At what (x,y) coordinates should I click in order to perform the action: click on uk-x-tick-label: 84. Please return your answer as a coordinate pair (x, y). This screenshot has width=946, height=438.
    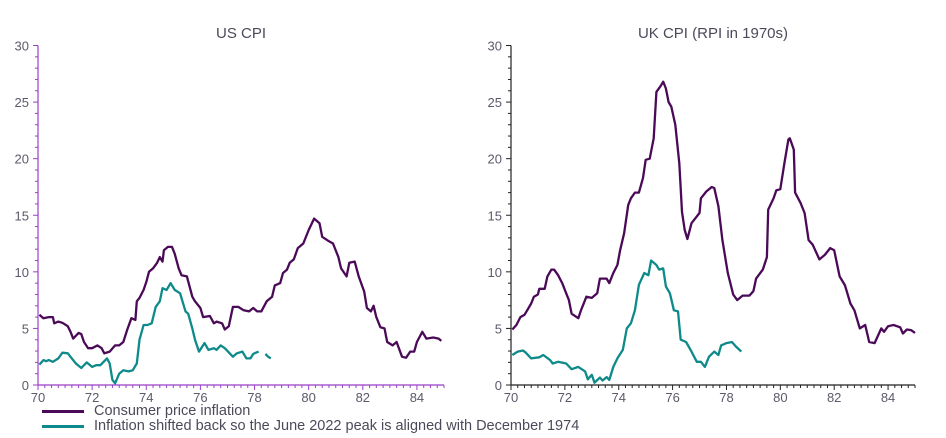
    Looking at the image, I should click on (888, 397).